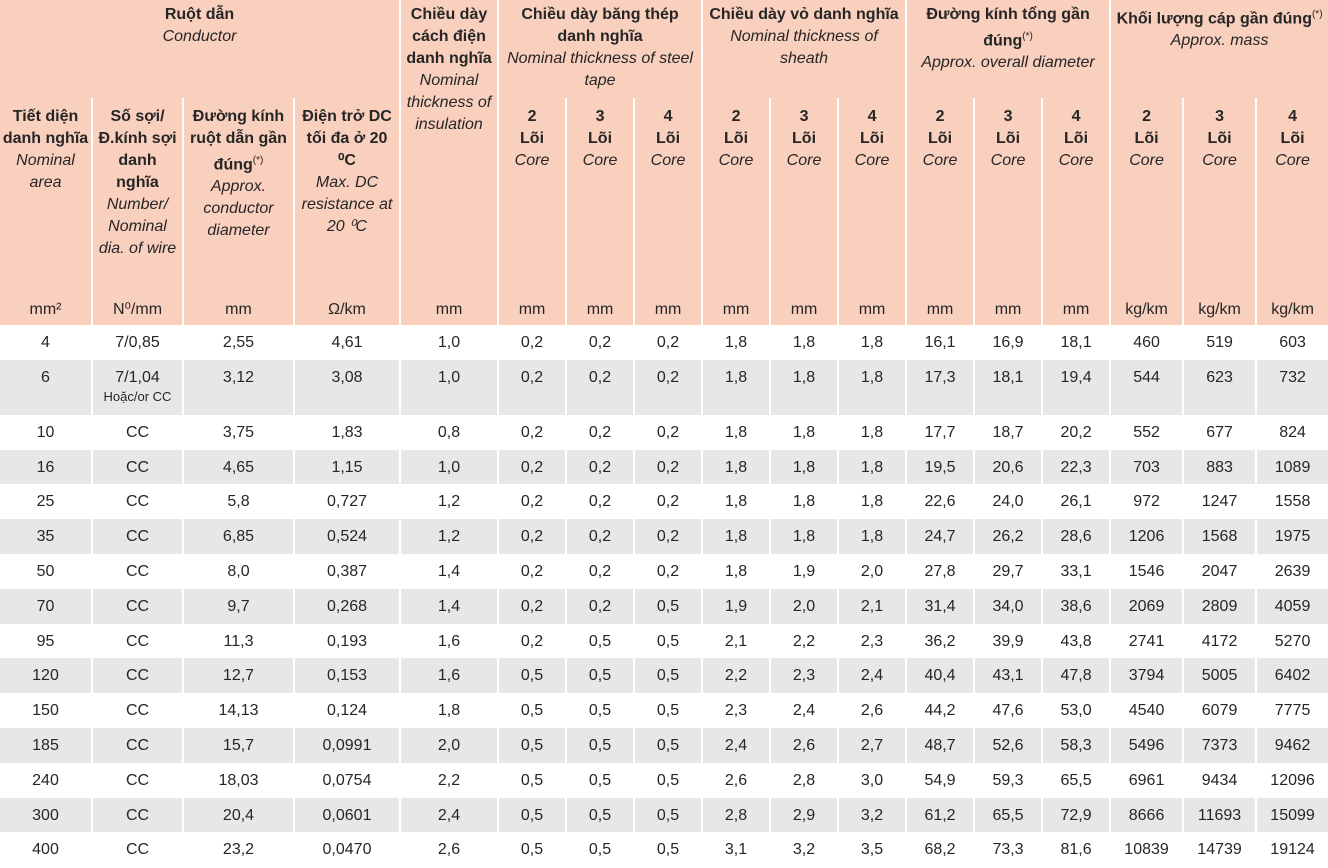 The width and height of the screenshot is (1328, 868). I want to click on group-marker: (*), so click(1027, 36).